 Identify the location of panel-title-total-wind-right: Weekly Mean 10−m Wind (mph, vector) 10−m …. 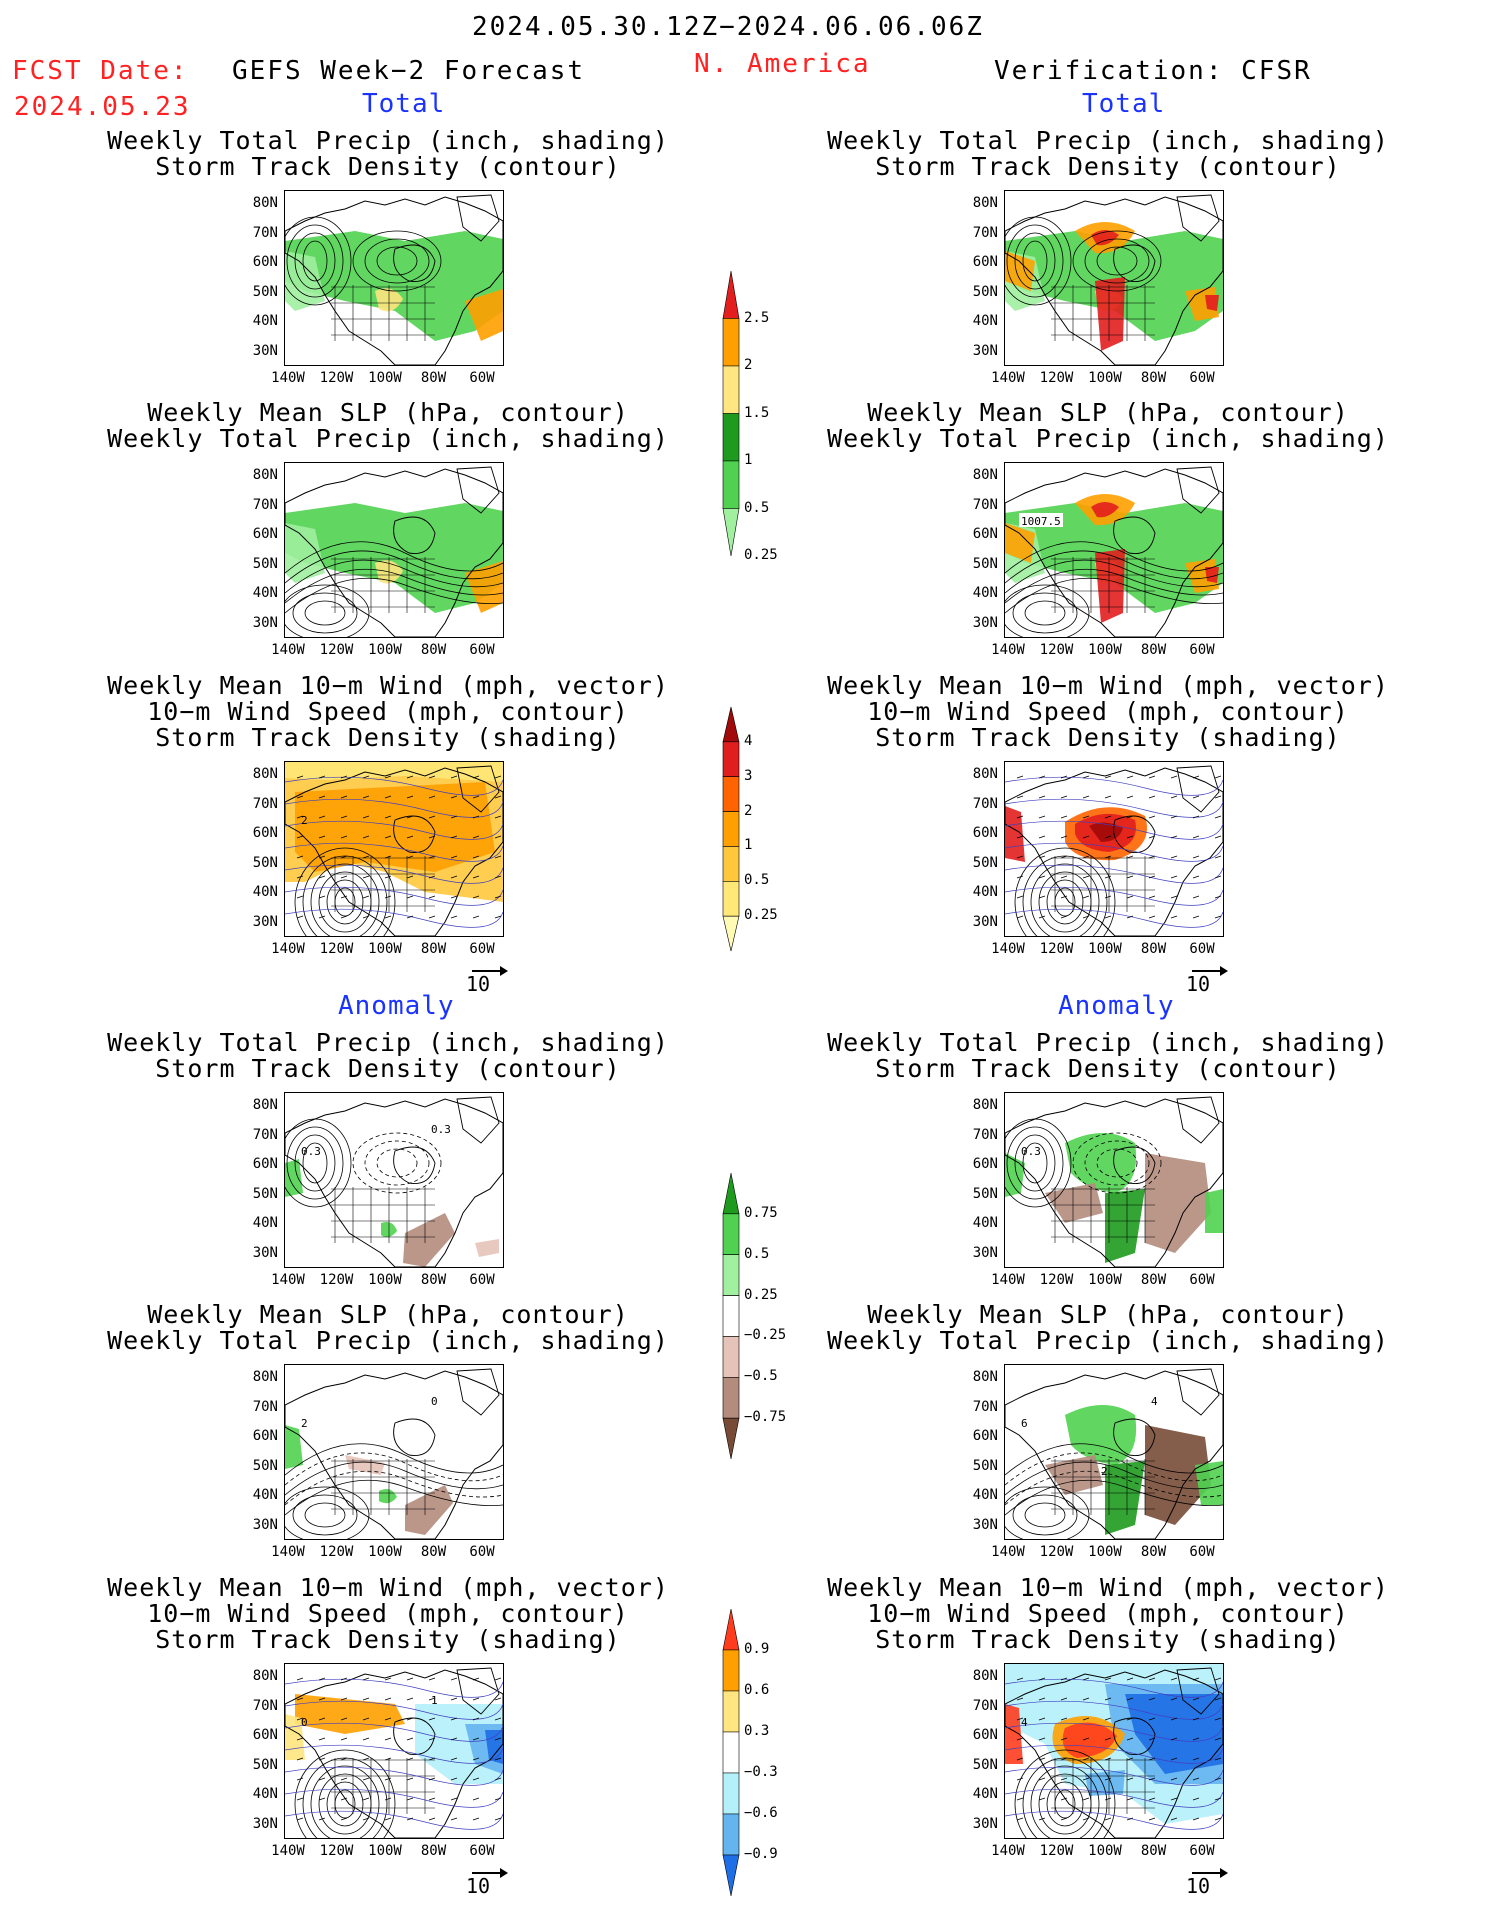
(1108, 712).